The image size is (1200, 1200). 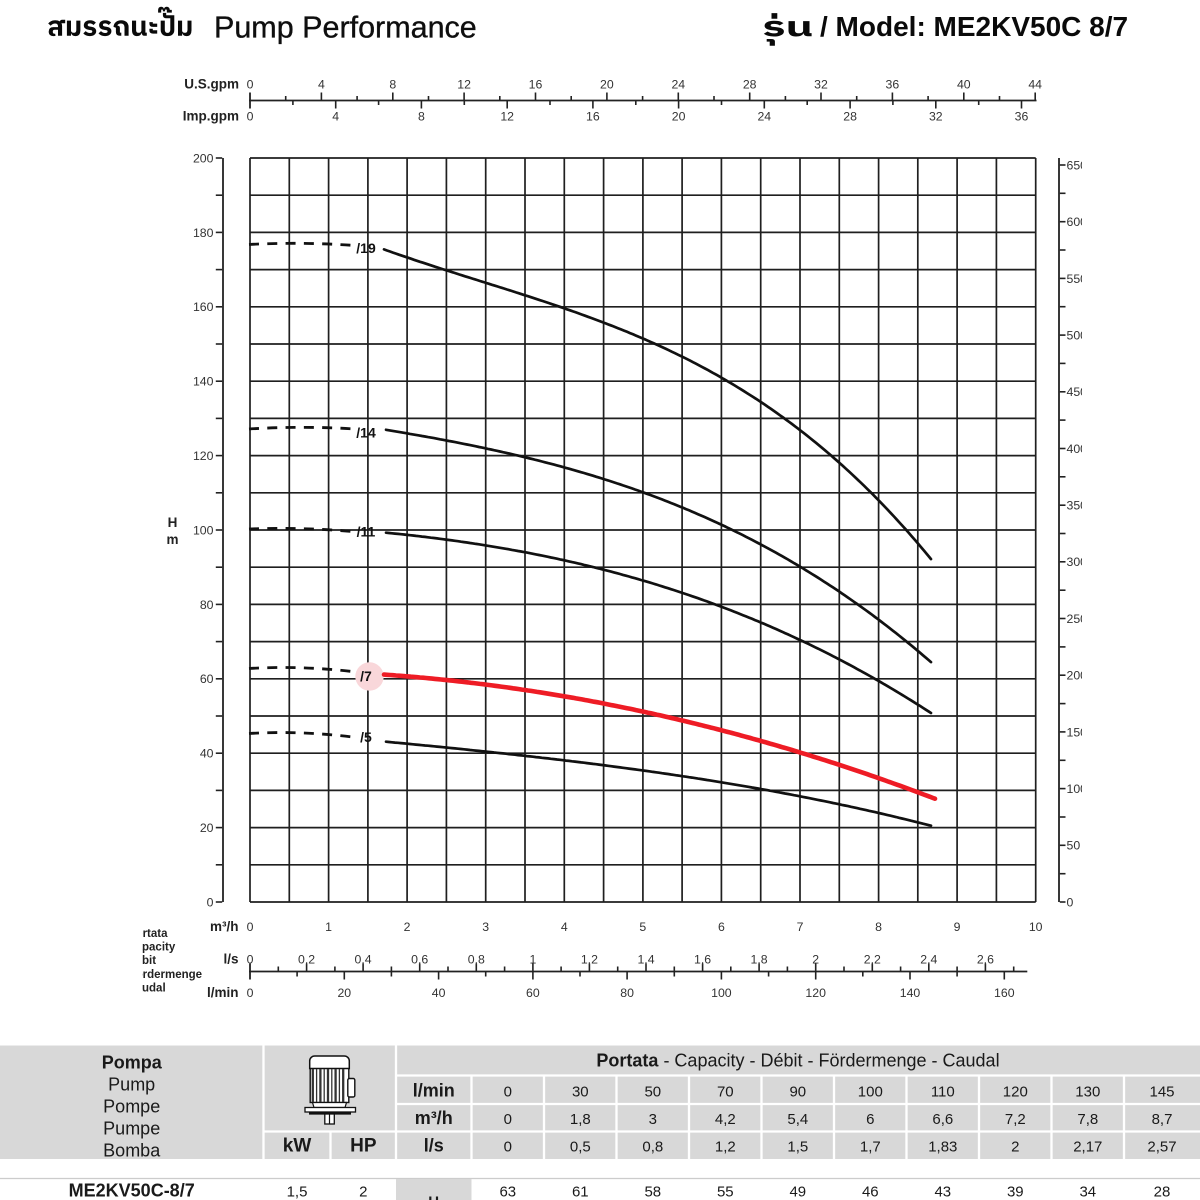 What do you see at coordinates (627, 993) in the screenshot?
I see `svg-text: 80` at bounding box center [627, 993].